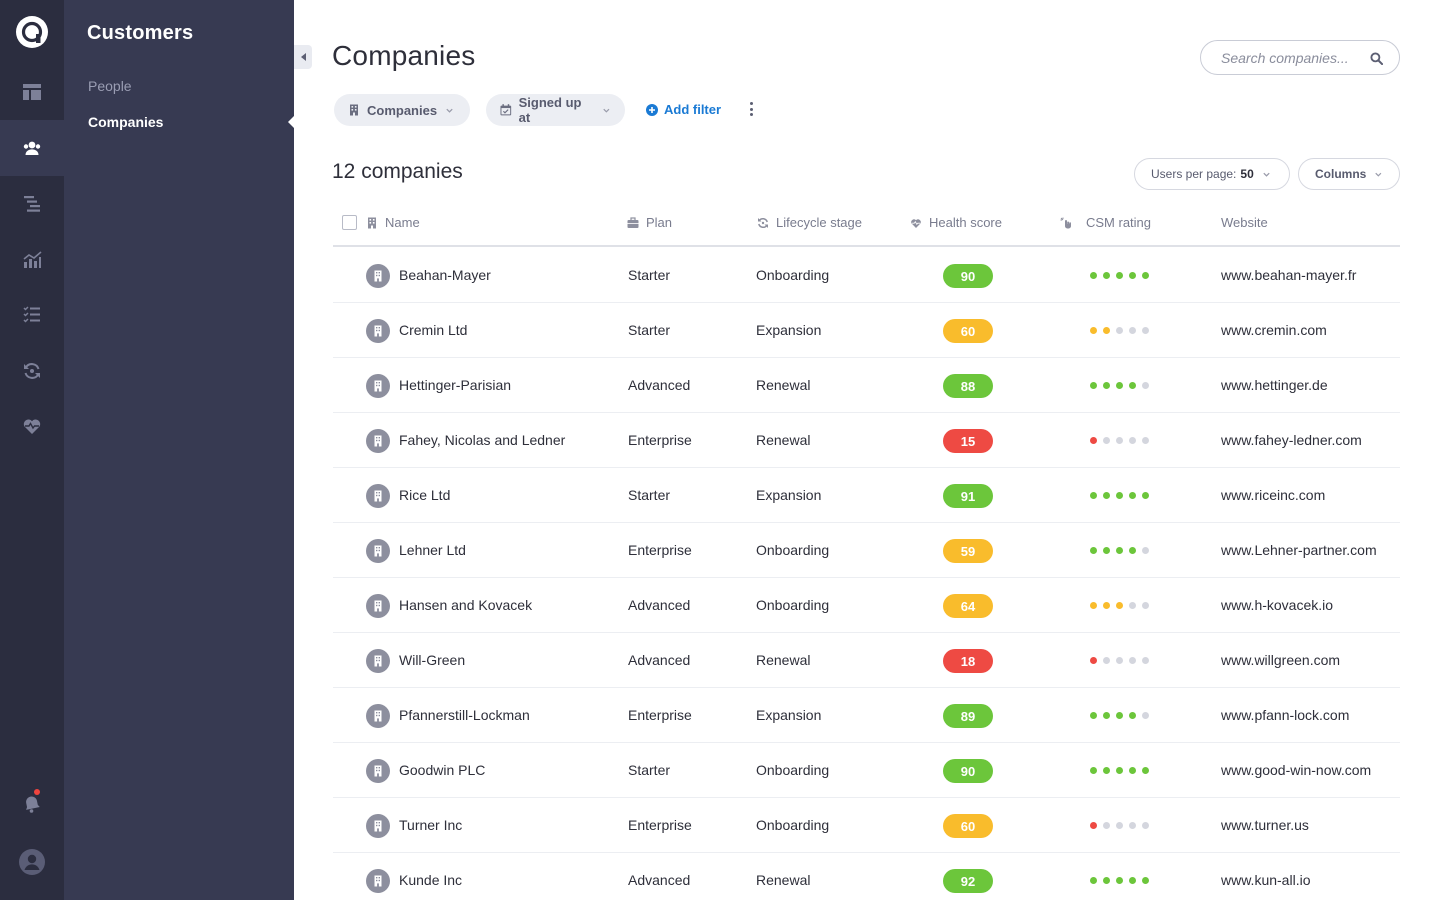  What do you see at coordinates (660, 550) in the screenshot?
I see `company-plan: Enterprise` at bounding box center [660, 550].